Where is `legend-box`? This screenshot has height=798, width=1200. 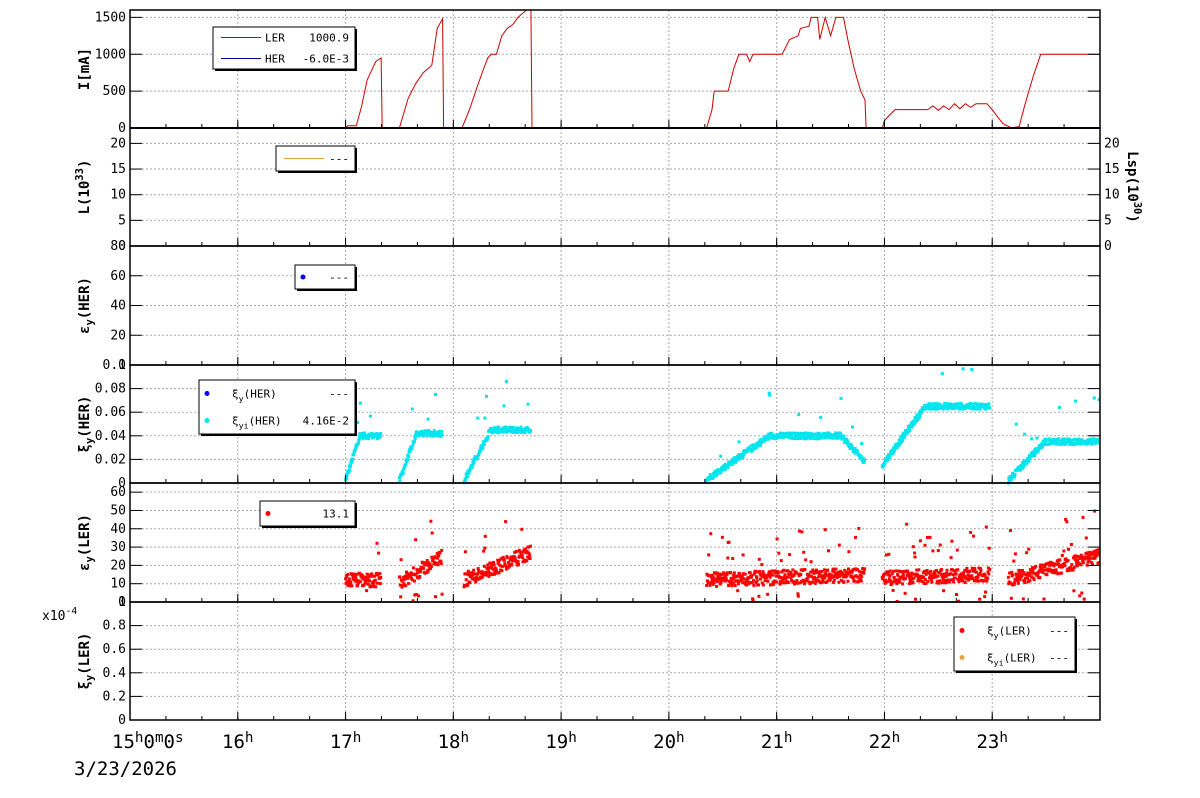
legend-box is located at coordinates (307, 513).